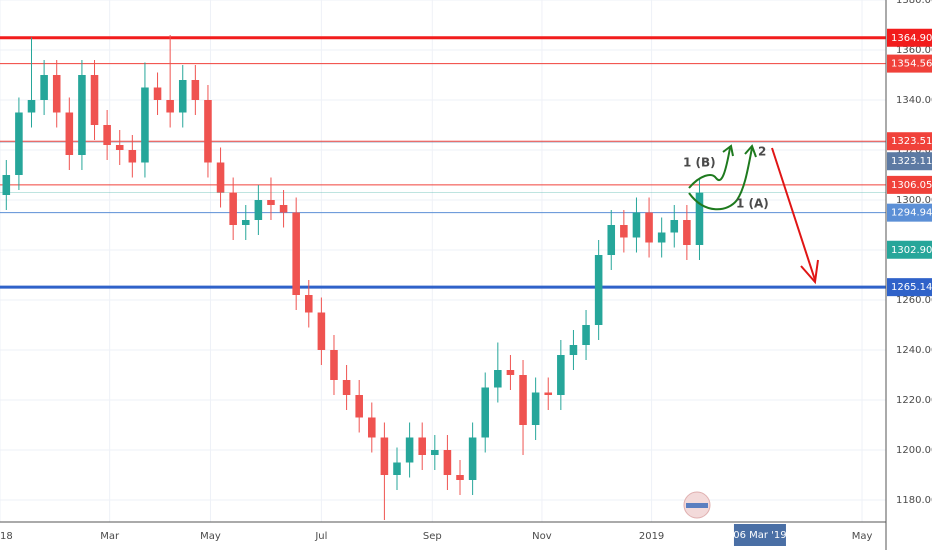 Image resolution: width=932 pixels, height=550 pixels. What do you see at coordinates (793, 214) in the screenshot?
I see `wave-2-path` at bounding box center [793, 214].